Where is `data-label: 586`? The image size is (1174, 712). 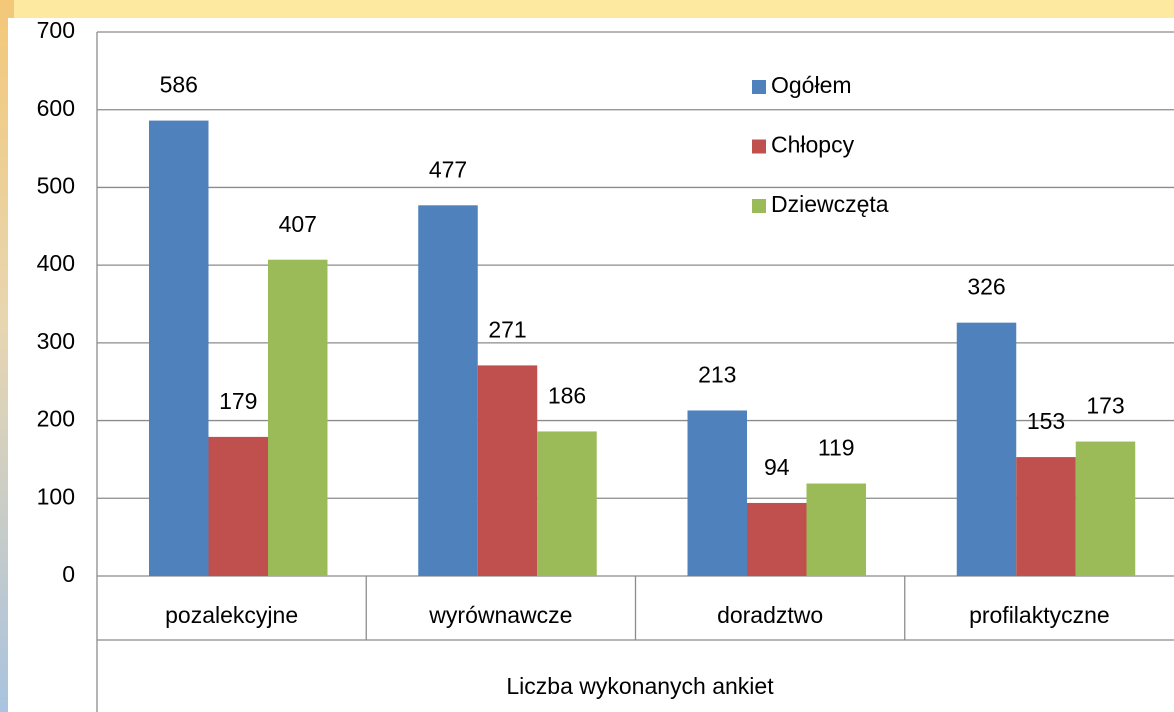
data-label: 586 is located at coordinates (179, 85).